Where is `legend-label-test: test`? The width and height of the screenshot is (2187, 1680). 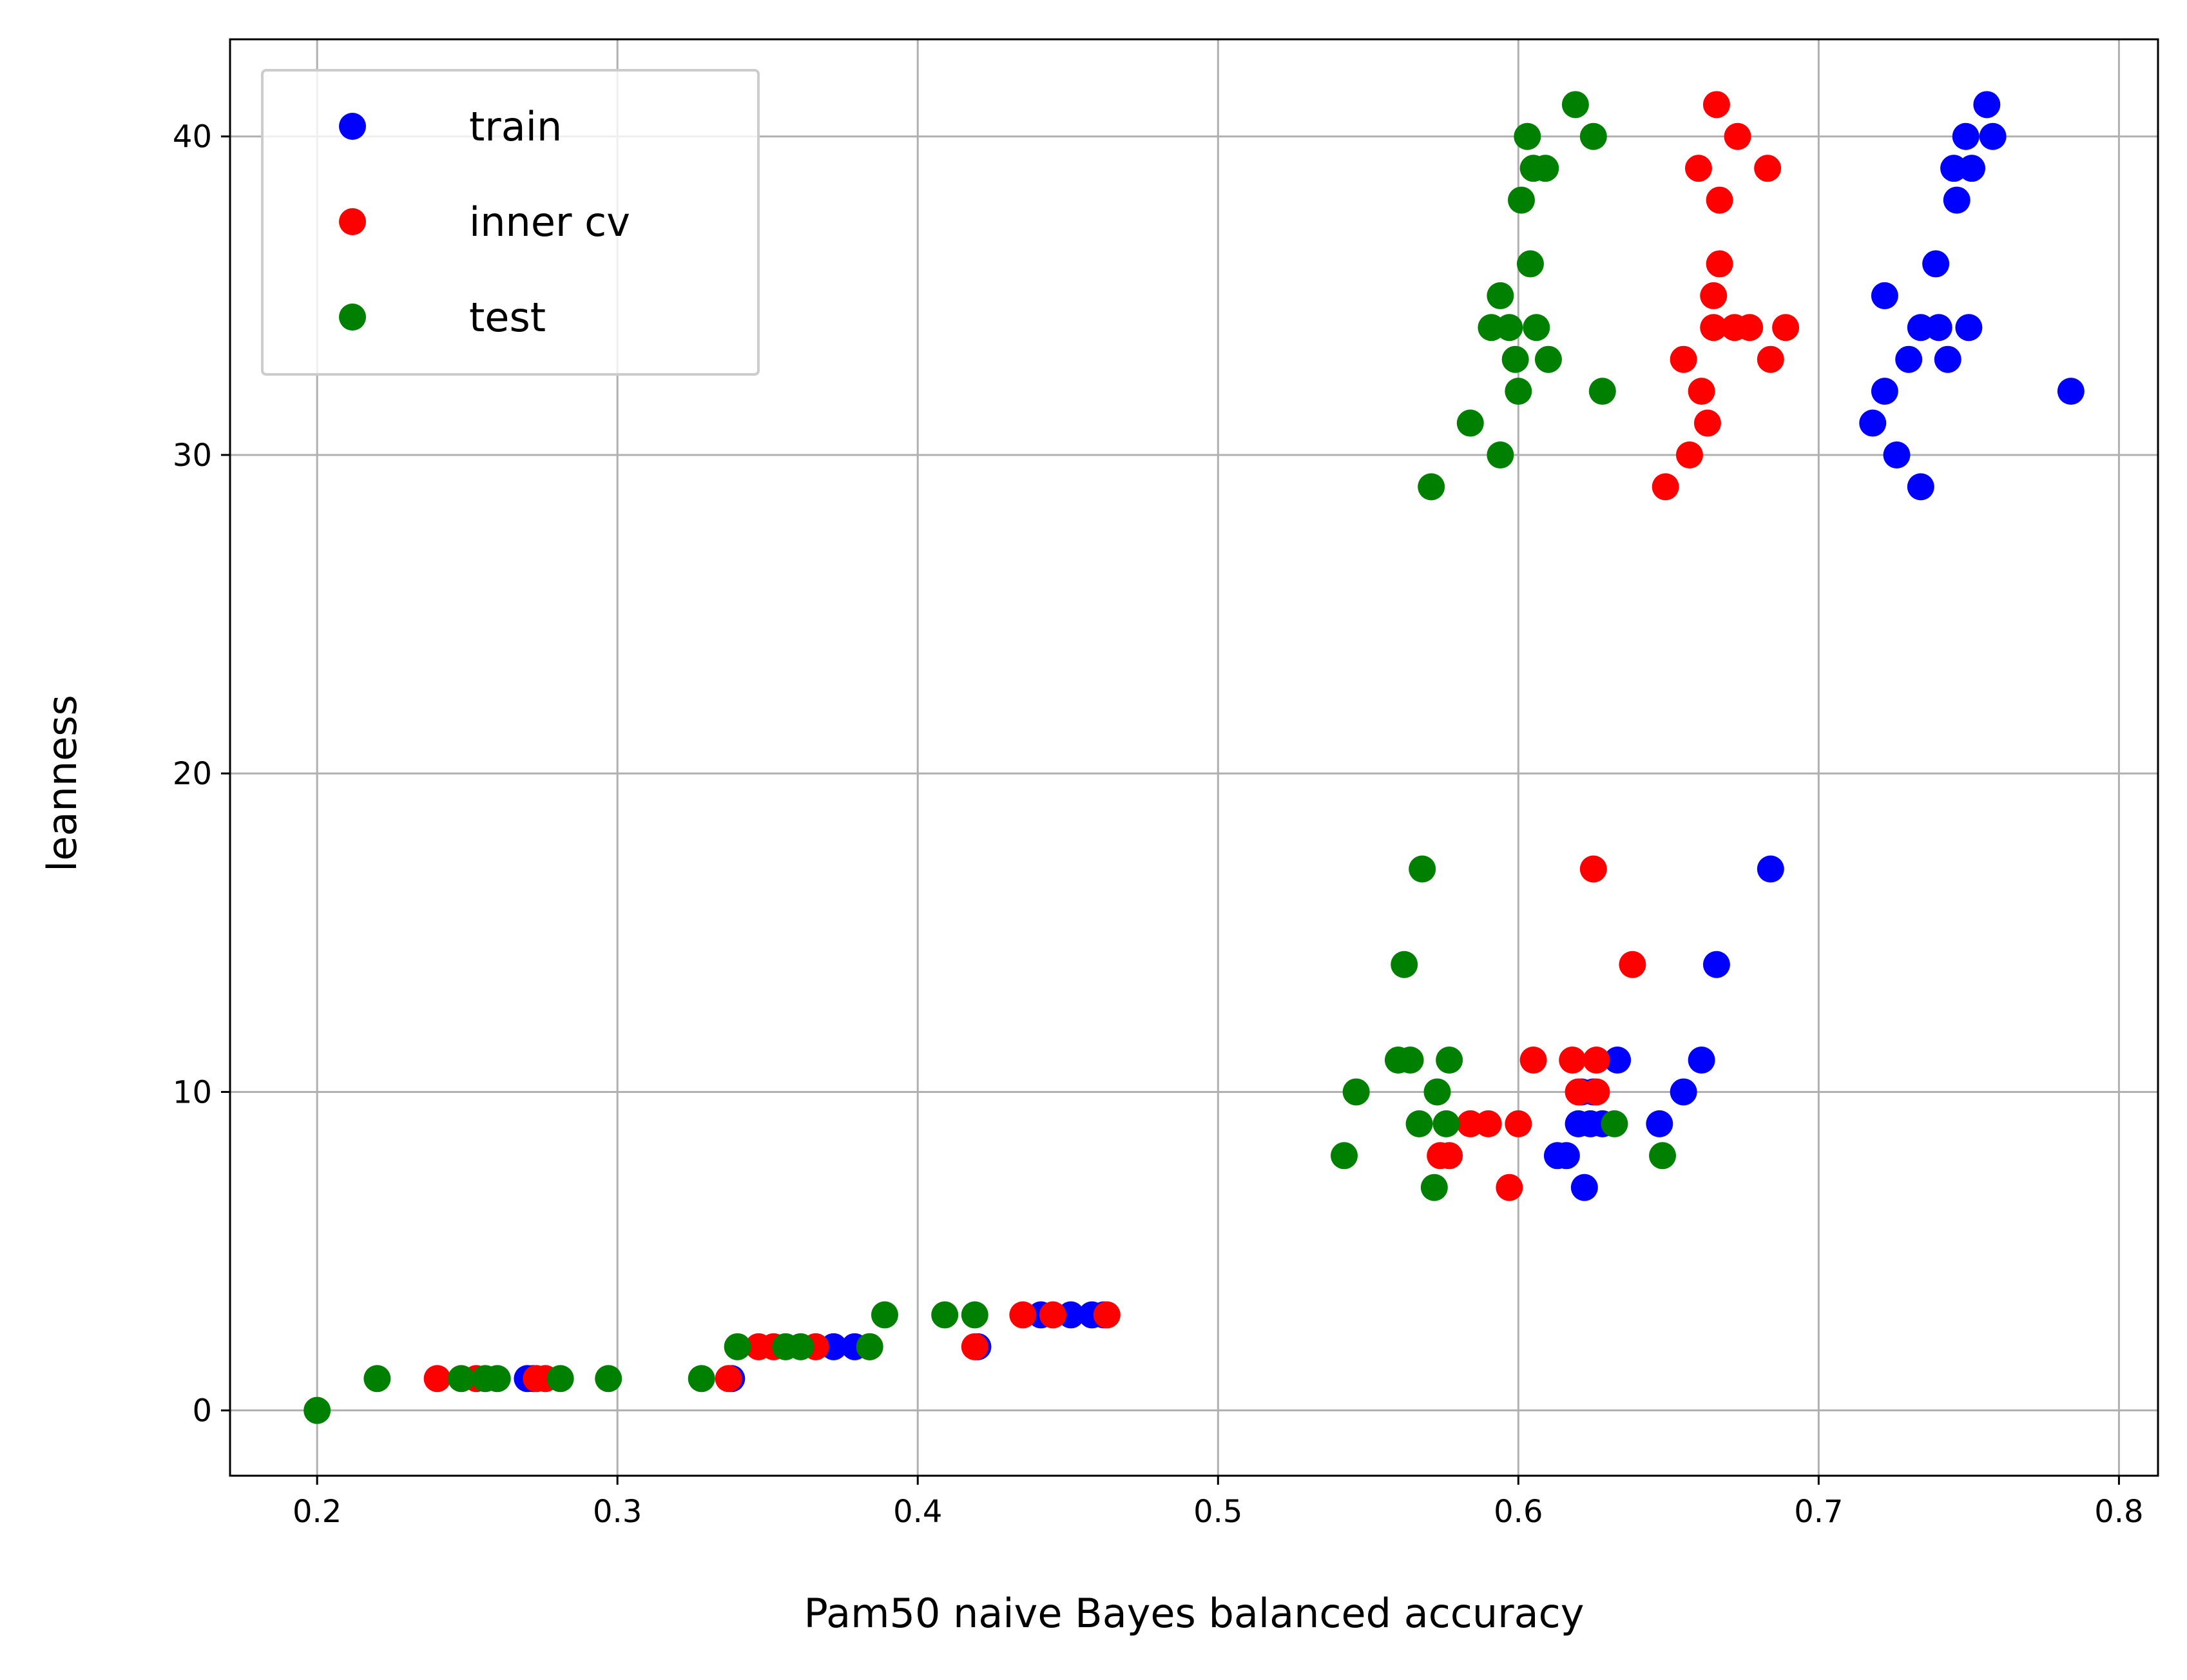 legend-label-test: test is located at coordinates (508, 317).